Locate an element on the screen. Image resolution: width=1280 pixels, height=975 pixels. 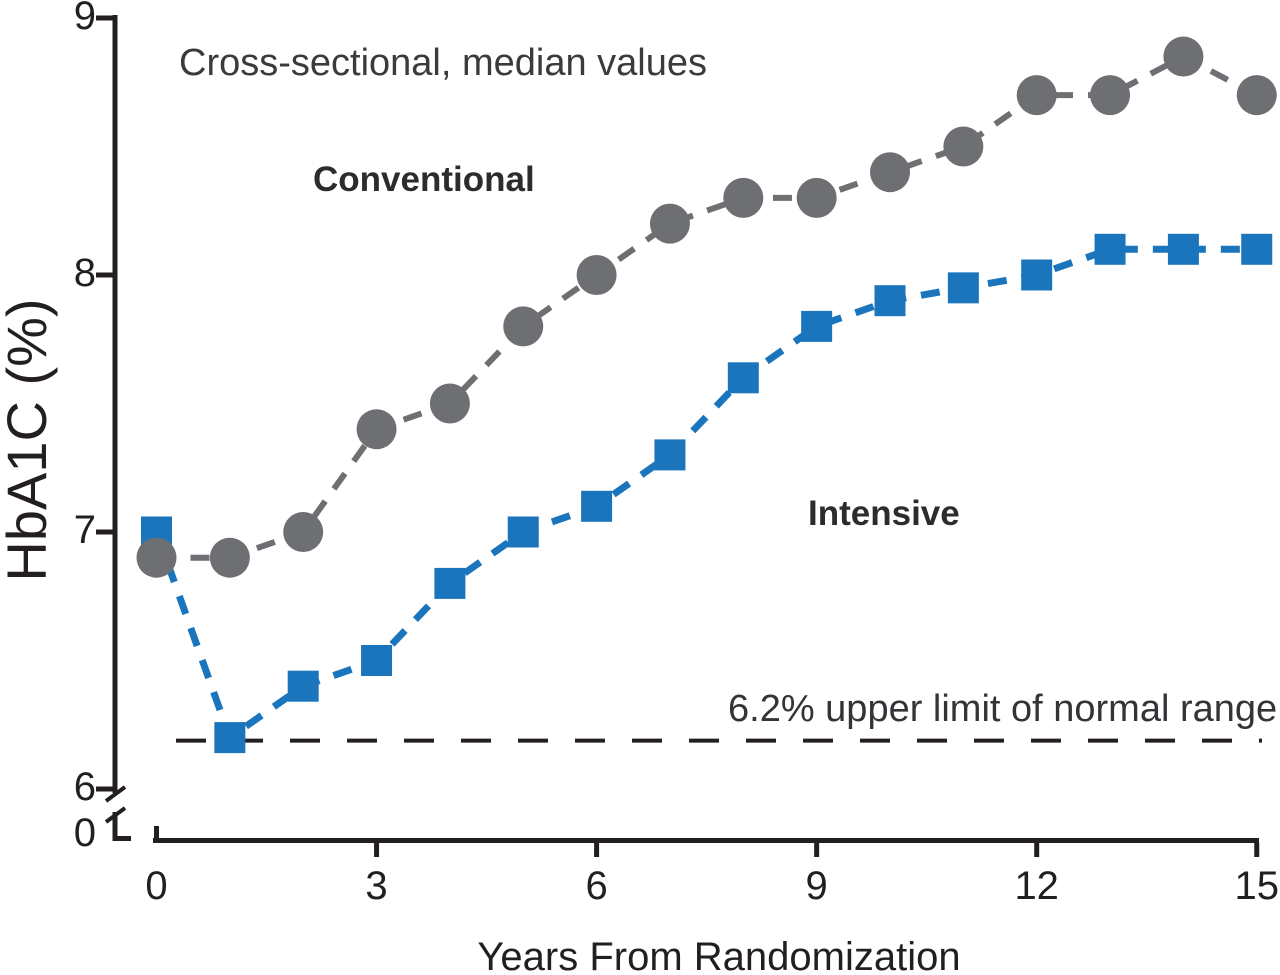
chart-subtitle: Cross-sectional, median values is located at coordinates (443, 63).